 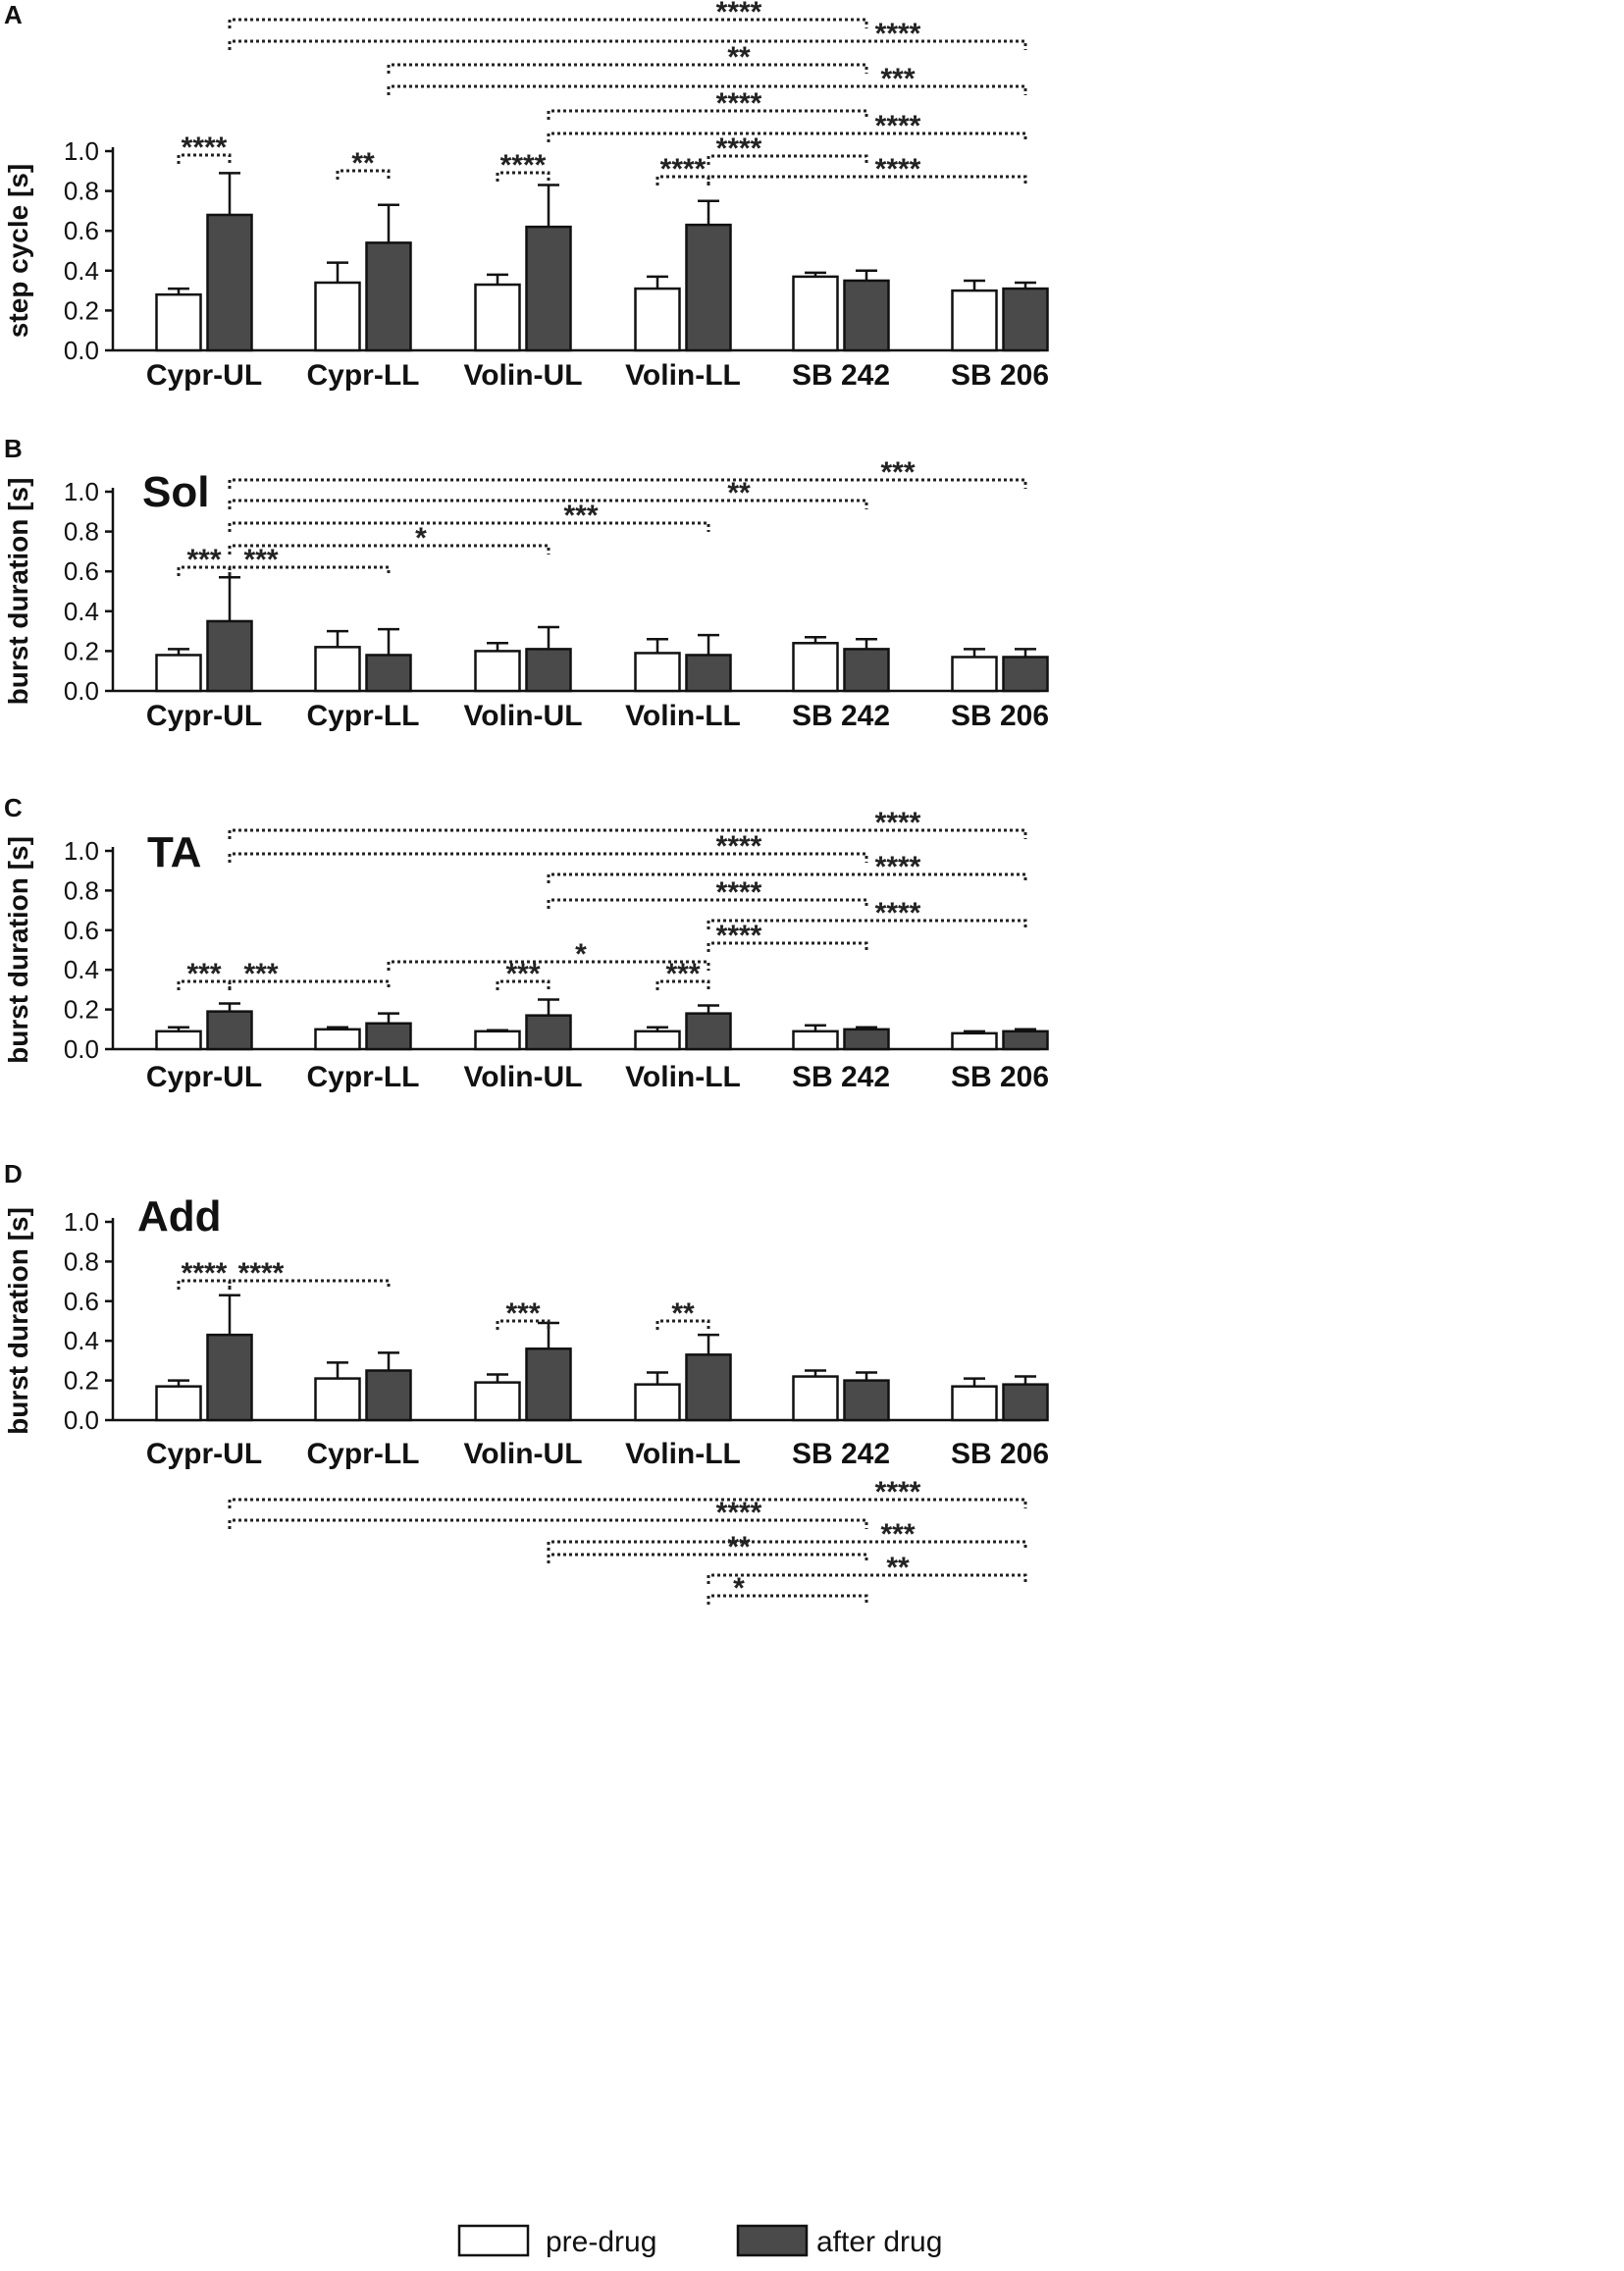 I want to click on panel-letter: D, so click(x=13, y=1173).